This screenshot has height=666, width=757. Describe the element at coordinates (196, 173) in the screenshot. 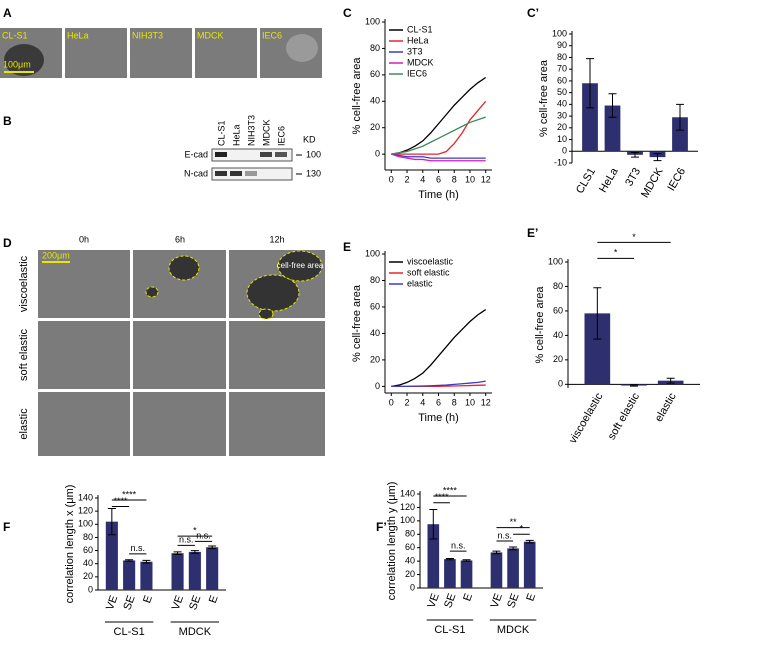

I see `protein-label: N-cad` at that location.